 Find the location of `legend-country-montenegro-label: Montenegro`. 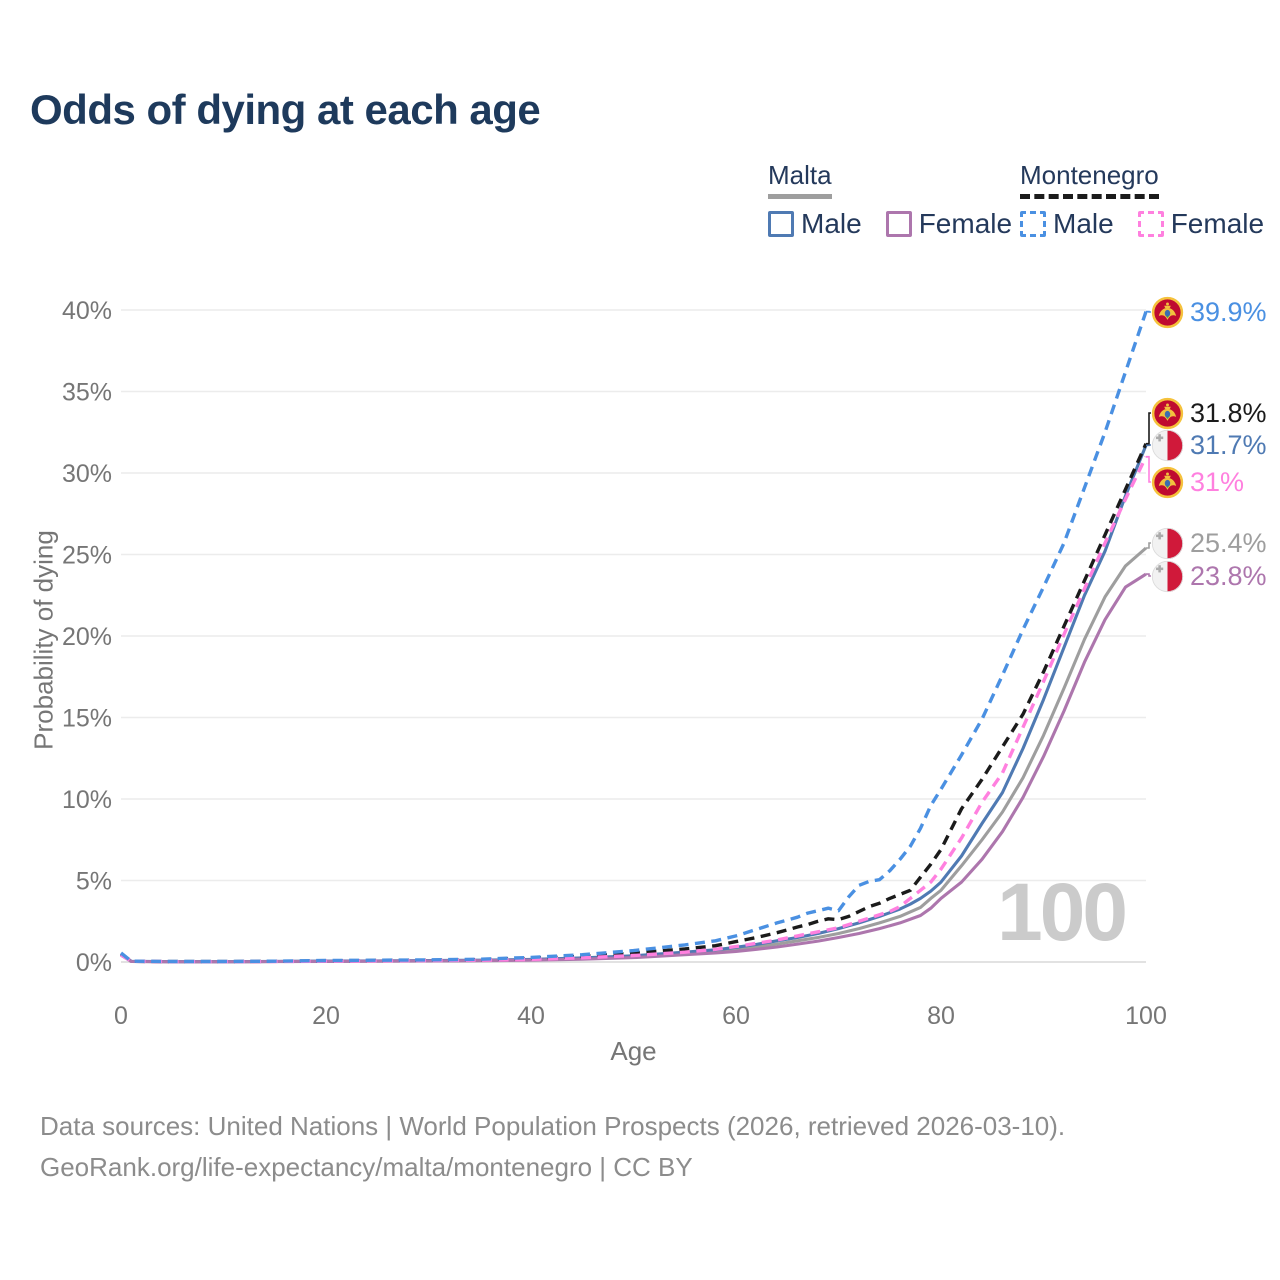

legend-country-montenegro-label: Montenegro is located at coordinates (1089, 175).